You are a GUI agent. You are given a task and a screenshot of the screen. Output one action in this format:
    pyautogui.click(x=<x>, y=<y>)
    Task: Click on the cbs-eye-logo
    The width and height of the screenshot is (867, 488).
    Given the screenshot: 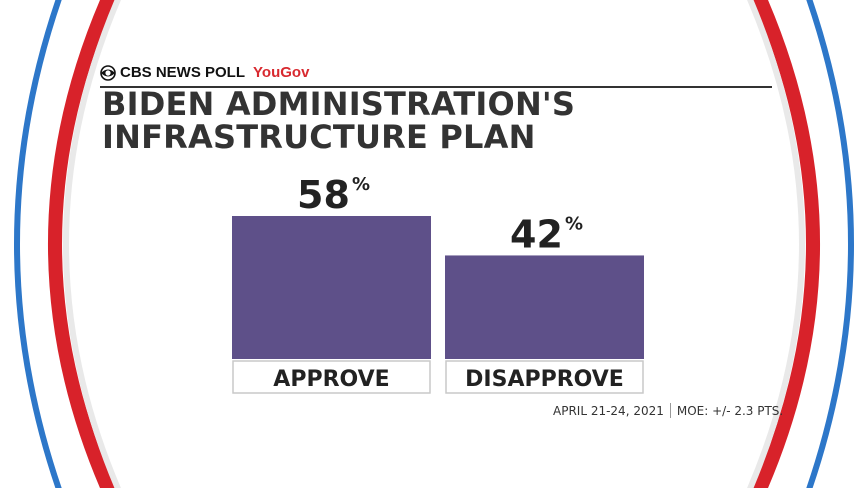 What is the action you would take?
    pyautogui.click(x=108, y=72)
    